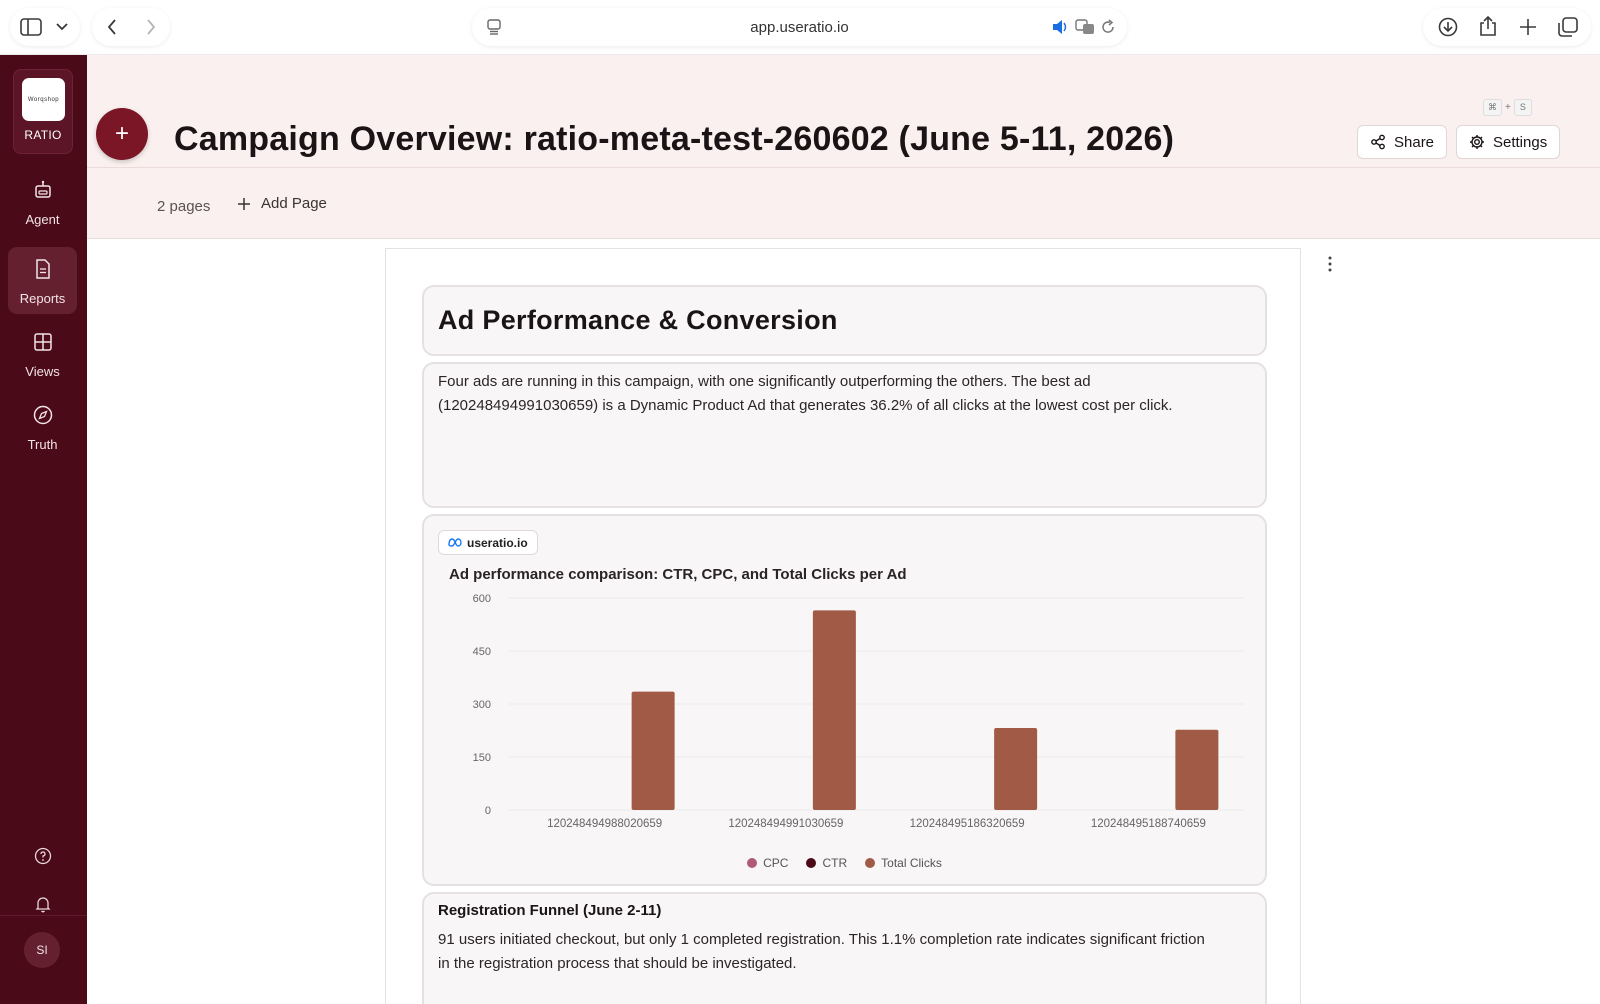  What do you see at coordinates (43, 415) in the screenshot?
I see `compass-icon` at bounding box center [43, 415].